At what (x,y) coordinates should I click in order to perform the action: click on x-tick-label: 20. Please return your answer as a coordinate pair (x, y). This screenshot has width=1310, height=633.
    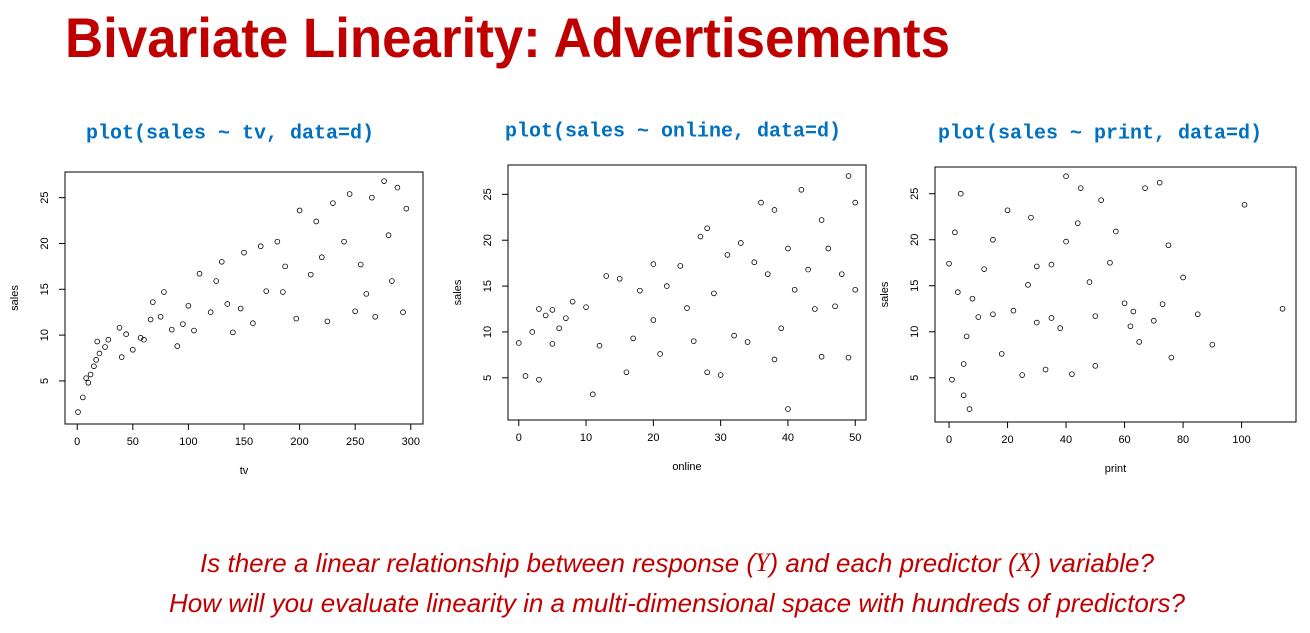
    Looking at the image, I should click on (653, 438).